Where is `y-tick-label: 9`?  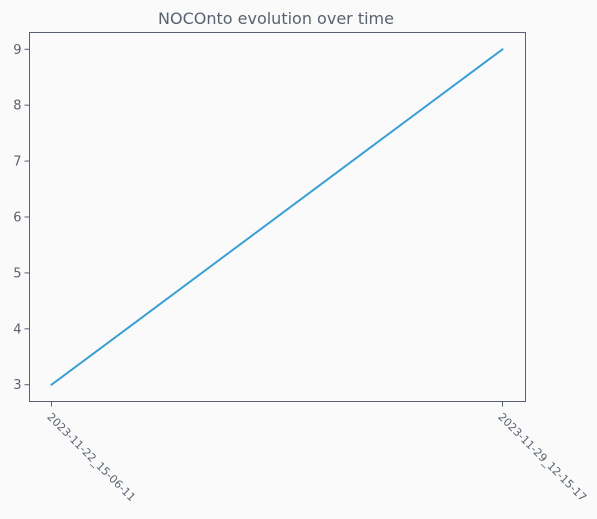
y-tick-label: 9 is located at coordinates (17, 50).